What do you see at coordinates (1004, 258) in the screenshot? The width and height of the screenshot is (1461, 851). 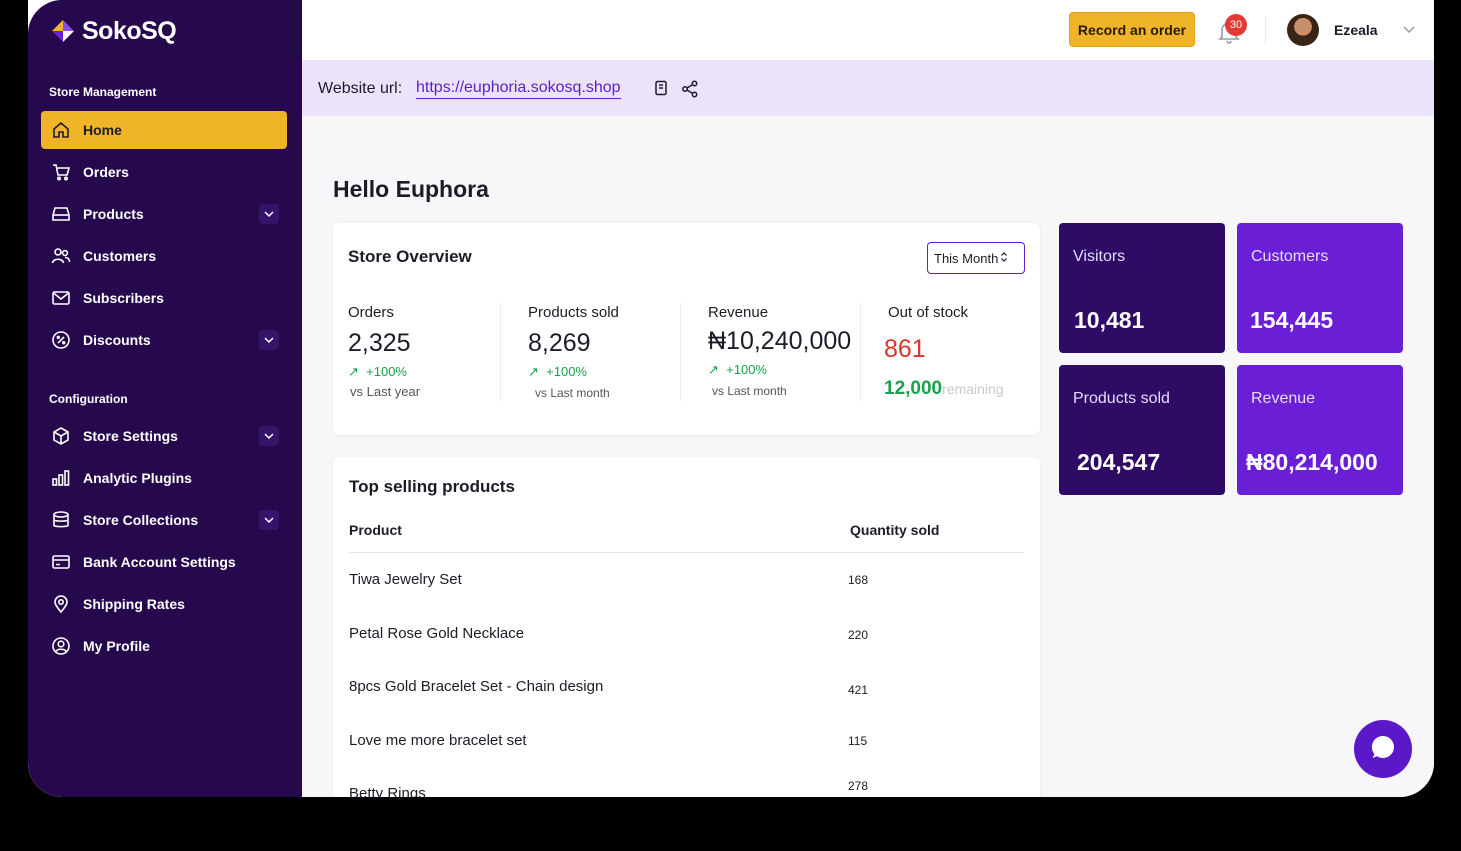 I see `sort-arrows-icon` at bounding box center [1004, 258].